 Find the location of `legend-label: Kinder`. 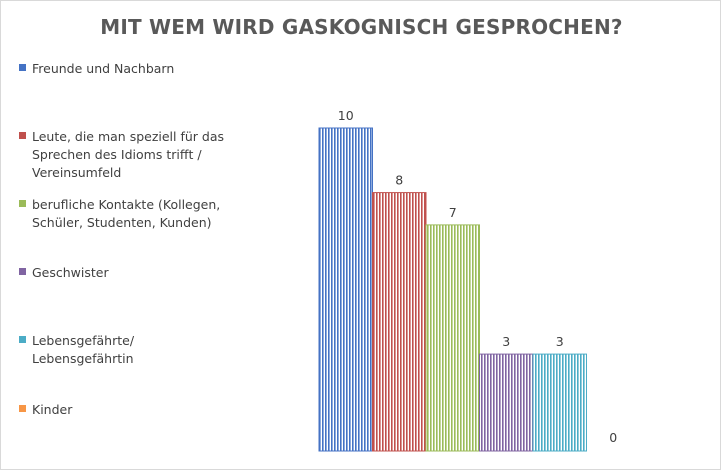

legend-label: Kinder is located at coordinates (52, 409).